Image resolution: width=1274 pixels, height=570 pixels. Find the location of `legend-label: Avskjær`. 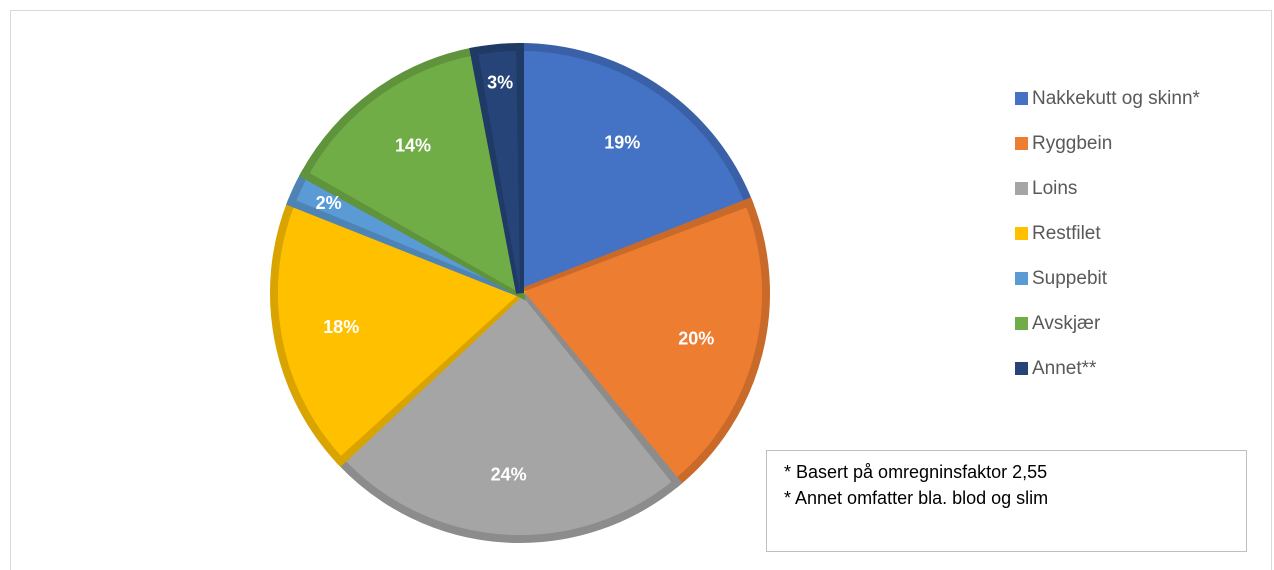

legend-label: Avskjær is located at coordinates (1066, 323).